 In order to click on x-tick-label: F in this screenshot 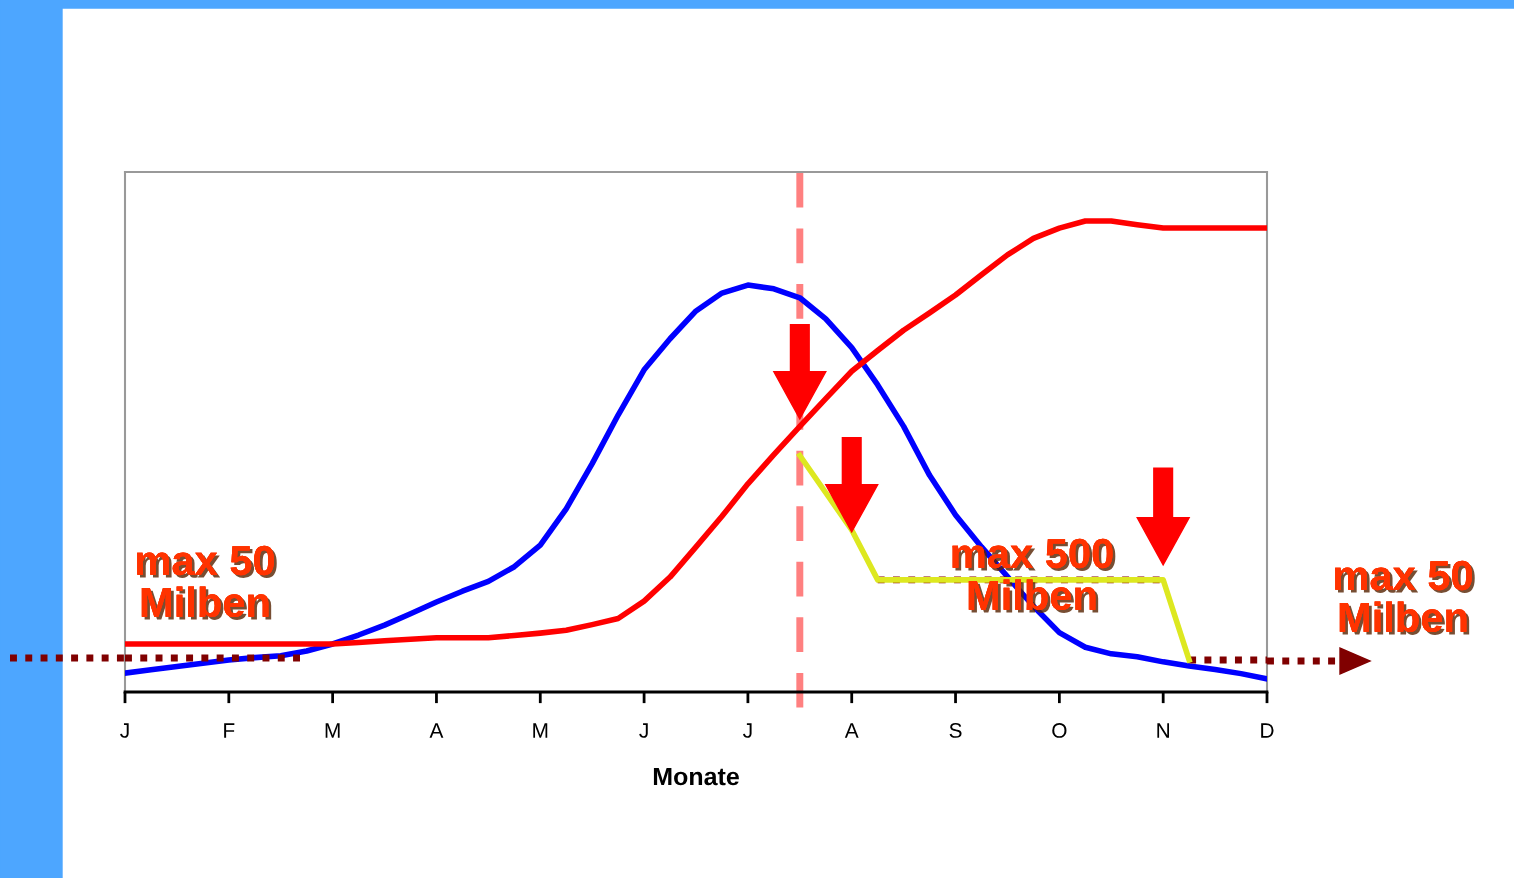, I will do `click(229, 730)`.